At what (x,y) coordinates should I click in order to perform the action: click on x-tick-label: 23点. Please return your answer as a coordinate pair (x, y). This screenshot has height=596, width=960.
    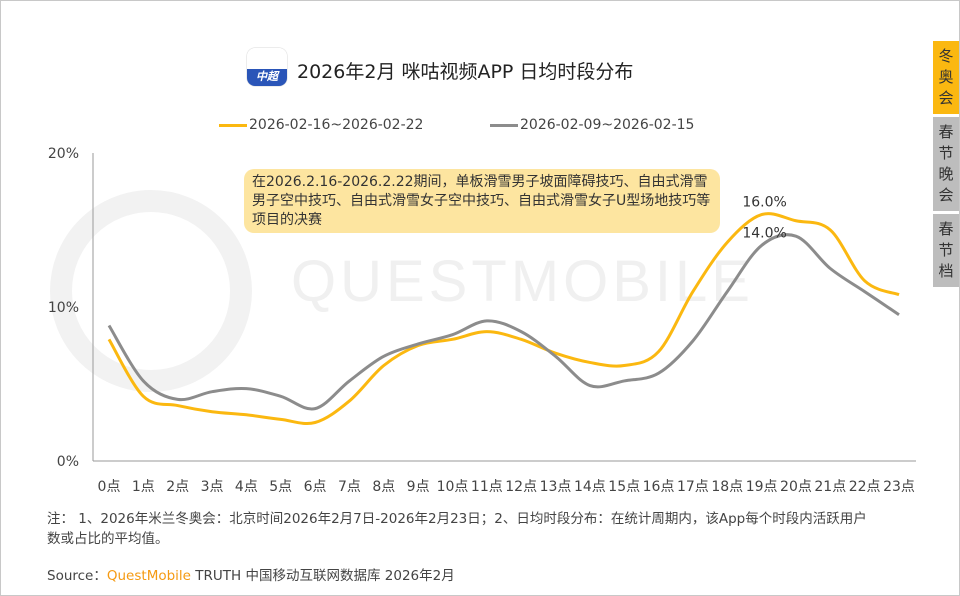
    Looking at the image, I should click on (899, 487).